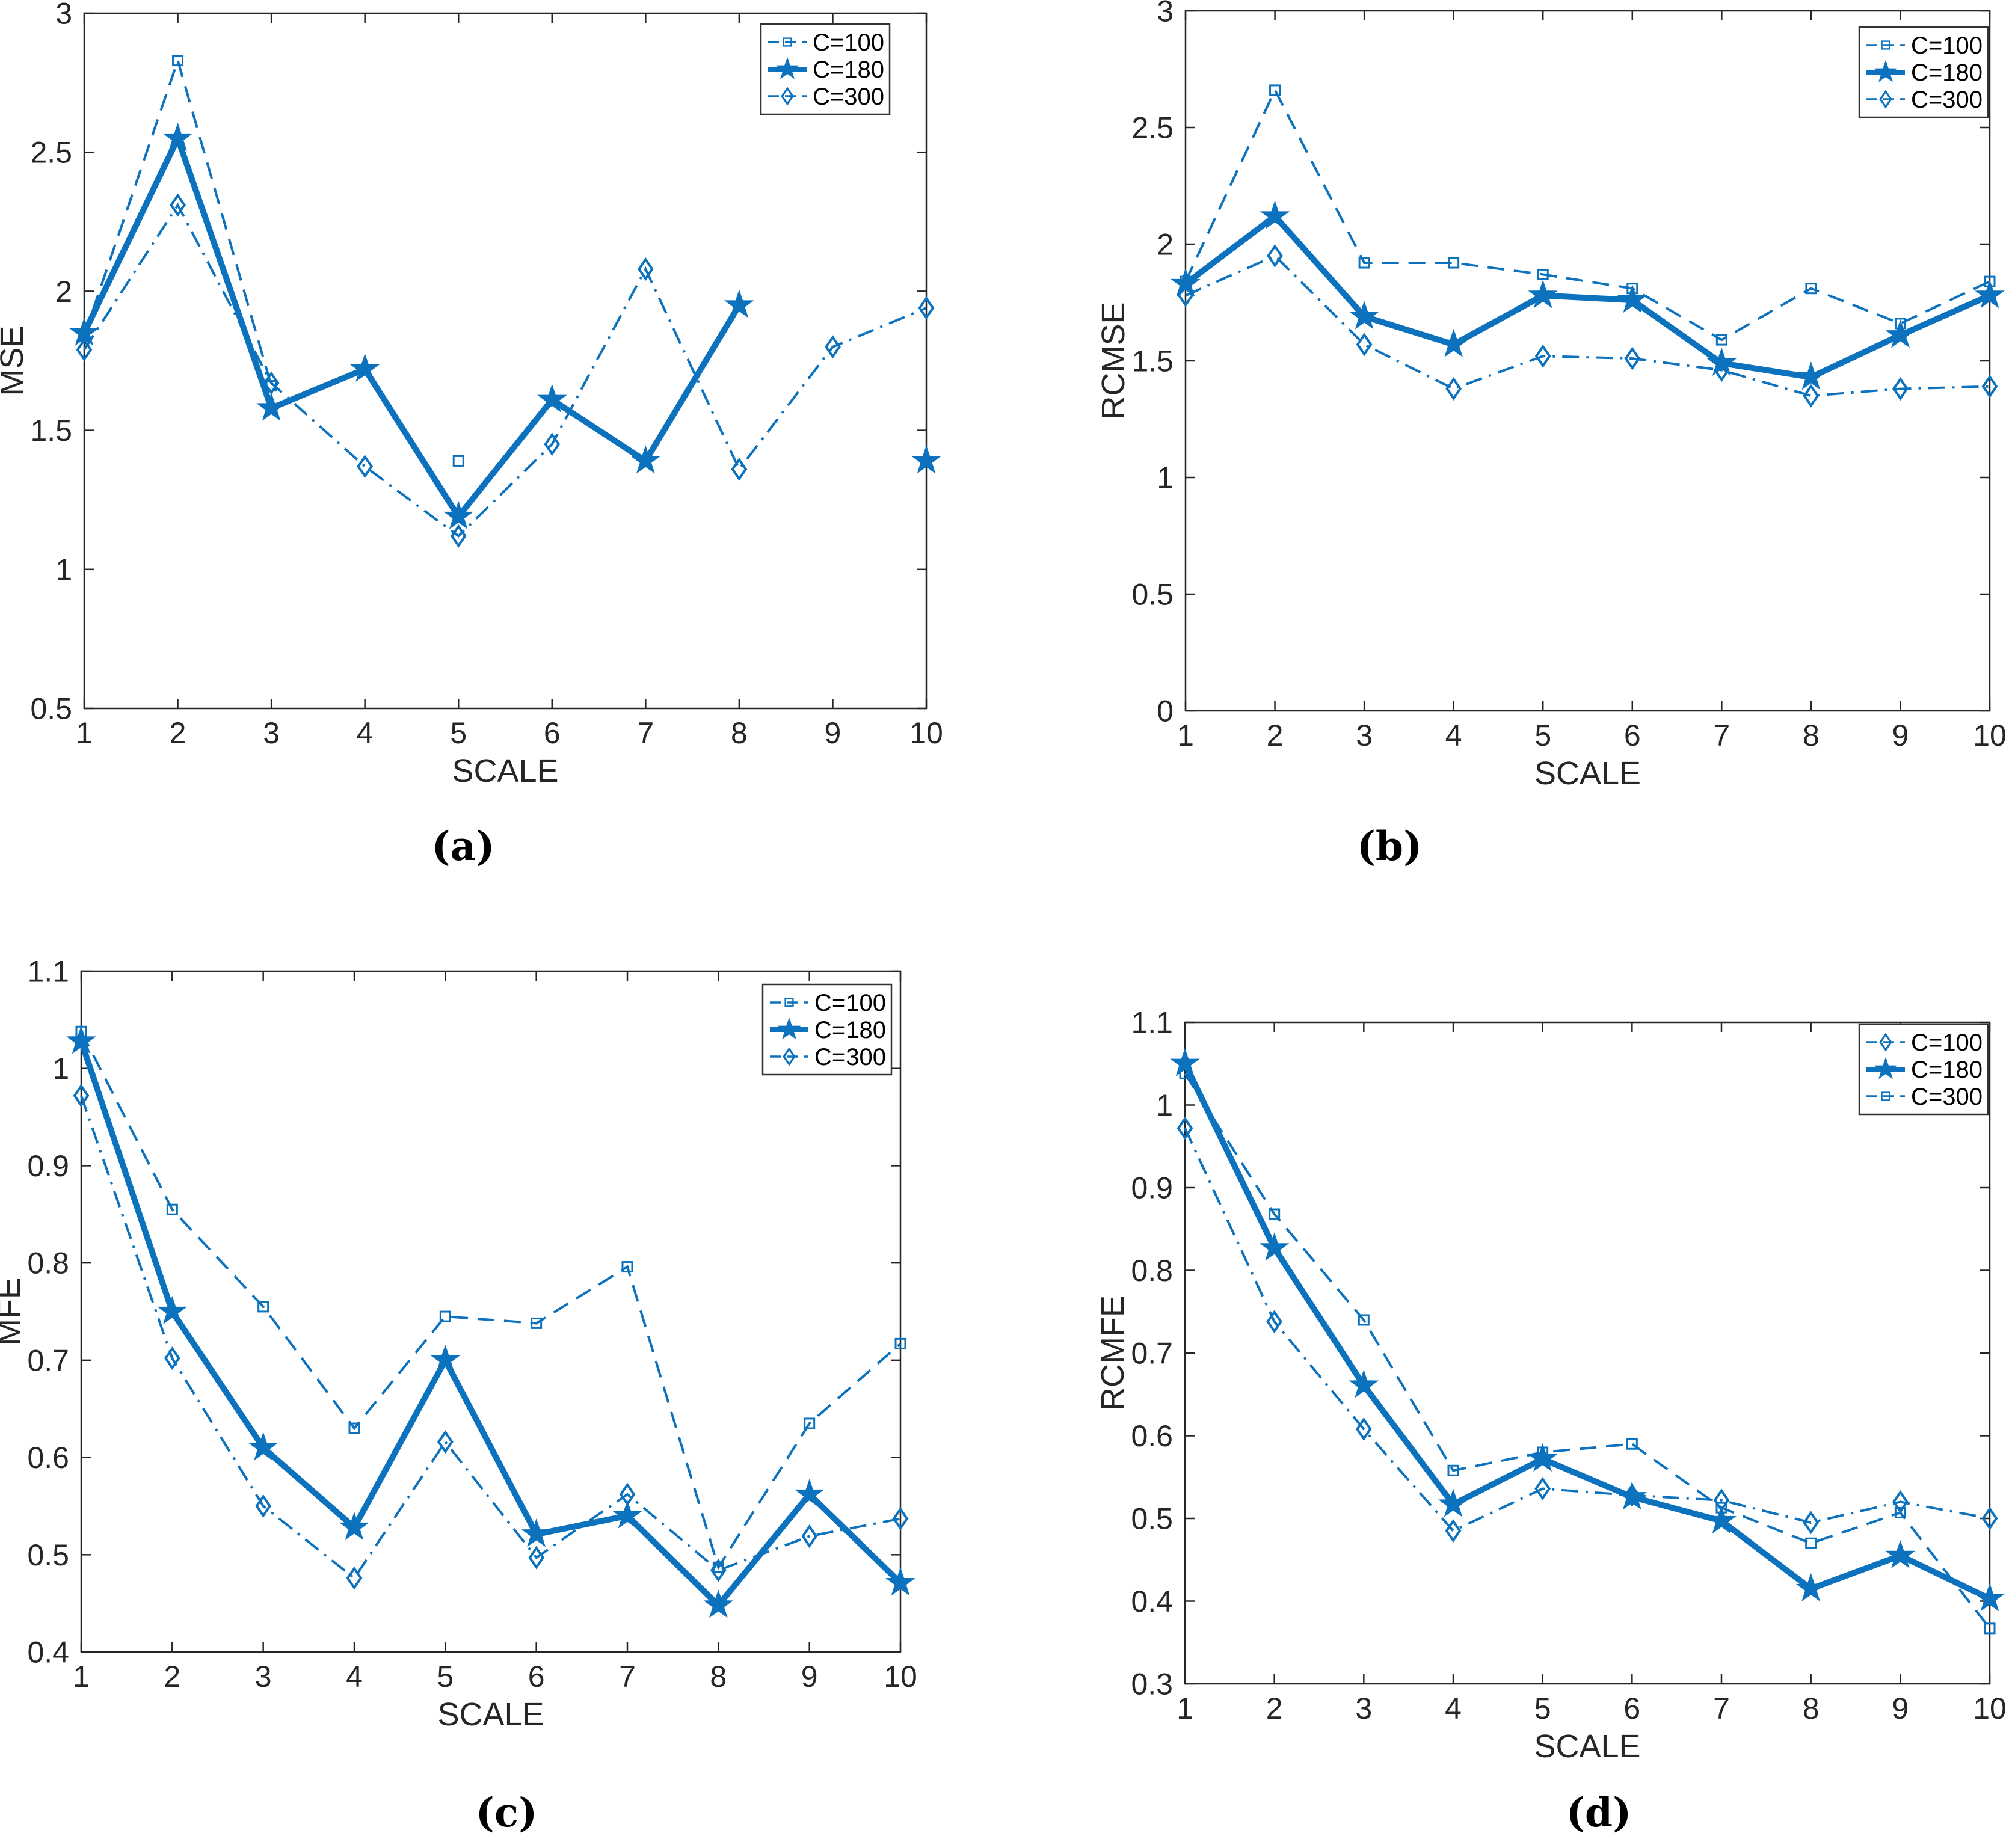  Describe the element at coordinates (1587, 1353) in the screenshot. I see `plot-box` at that location.